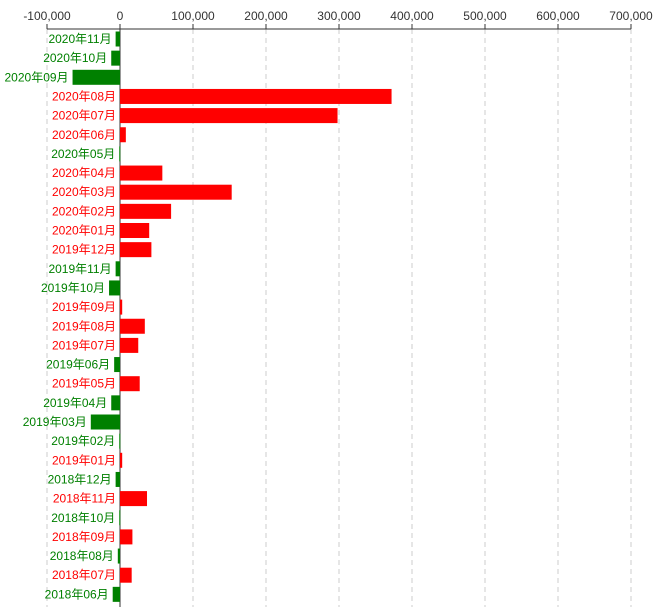 The height and width of the screenshot is (607, 656). I want to click on x-tick-label: 100,000, so click(193, 16).